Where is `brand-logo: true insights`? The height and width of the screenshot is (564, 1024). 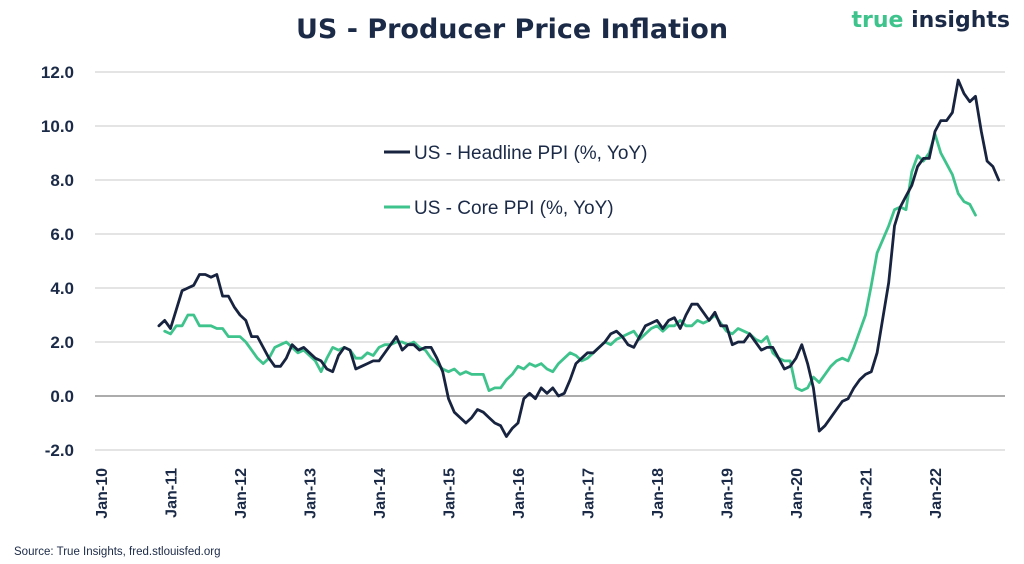 brand-logo: true insights is located at coordinates (931, 20).